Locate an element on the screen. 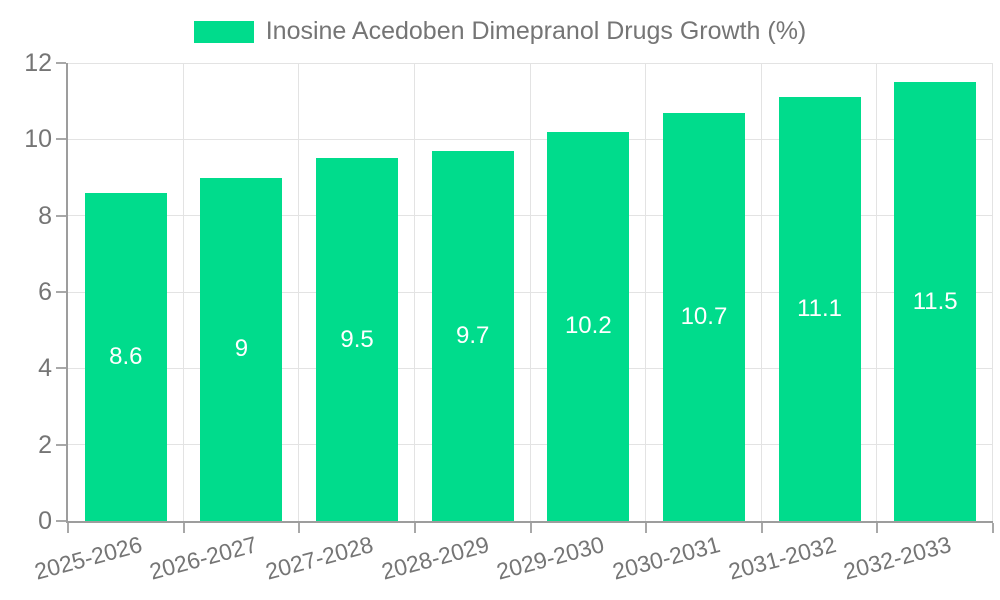 The width and height of the screenshot is (1000, 600). bar: 9.7 is located at coordinates (472, 335).